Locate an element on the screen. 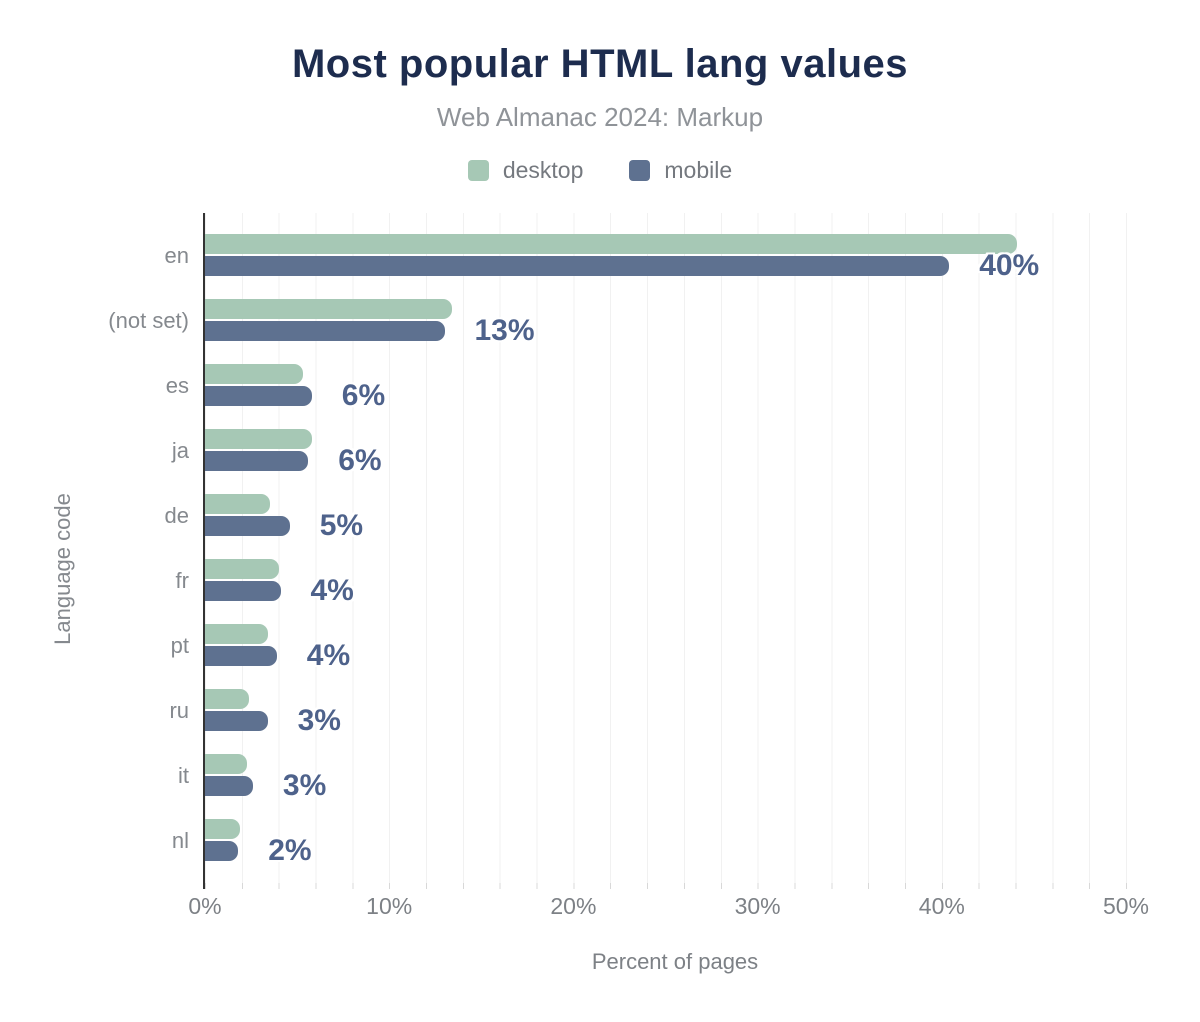 The width and height of the screenshot is (1200, 1022). data-label-ja: 6% is located at coordinates (360, 460).